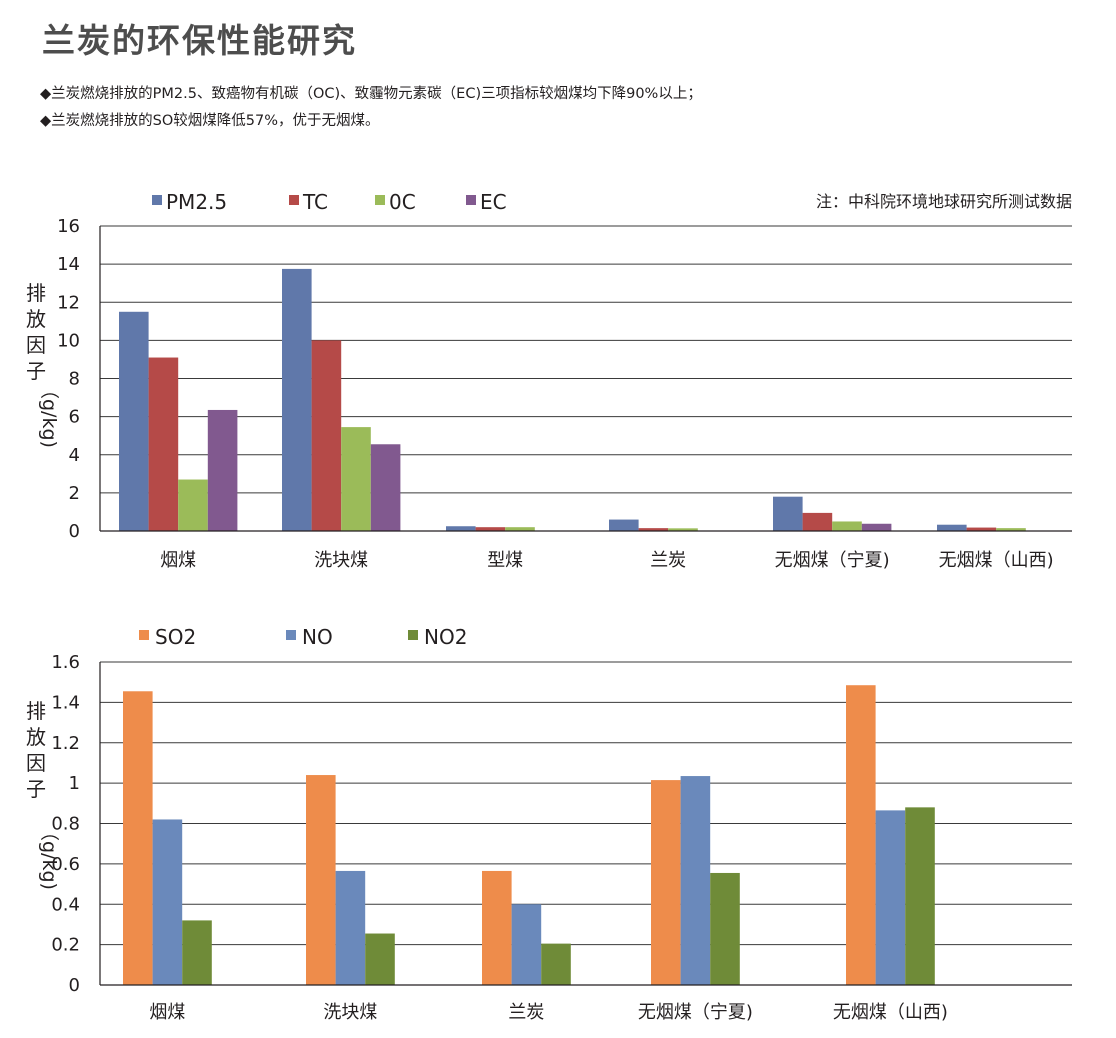 The image size is (1116, 1038). Describe the element at coordinates (68, 302) in the screenshot. I see `y-tick-label: 12` at that location.